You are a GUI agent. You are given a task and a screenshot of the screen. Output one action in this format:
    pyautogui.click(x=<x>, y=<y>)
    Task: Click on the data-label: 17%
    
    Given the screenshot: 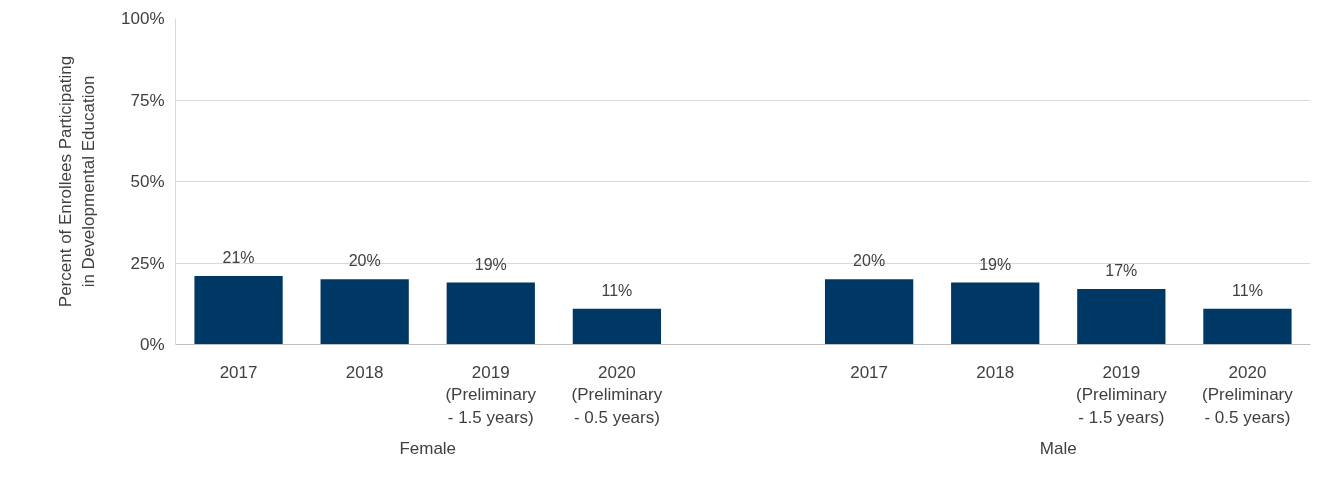 What is the action you would take?
    pyautogui.click(x=1121, y=271)
    